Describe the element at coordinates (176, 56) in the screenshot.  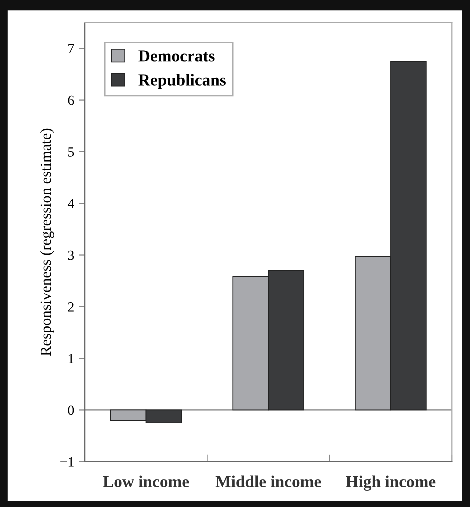
I see `legend-label: Democrats` at that location.